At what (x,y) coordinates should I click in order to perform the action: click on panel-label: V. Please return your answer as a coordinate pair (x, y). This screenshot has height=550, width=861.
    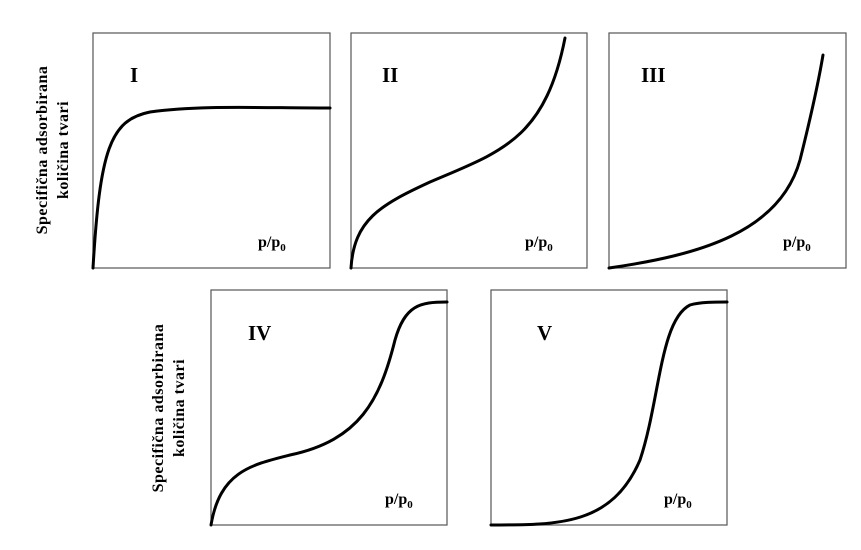
    Looking at the image, I should click on (544, 333).